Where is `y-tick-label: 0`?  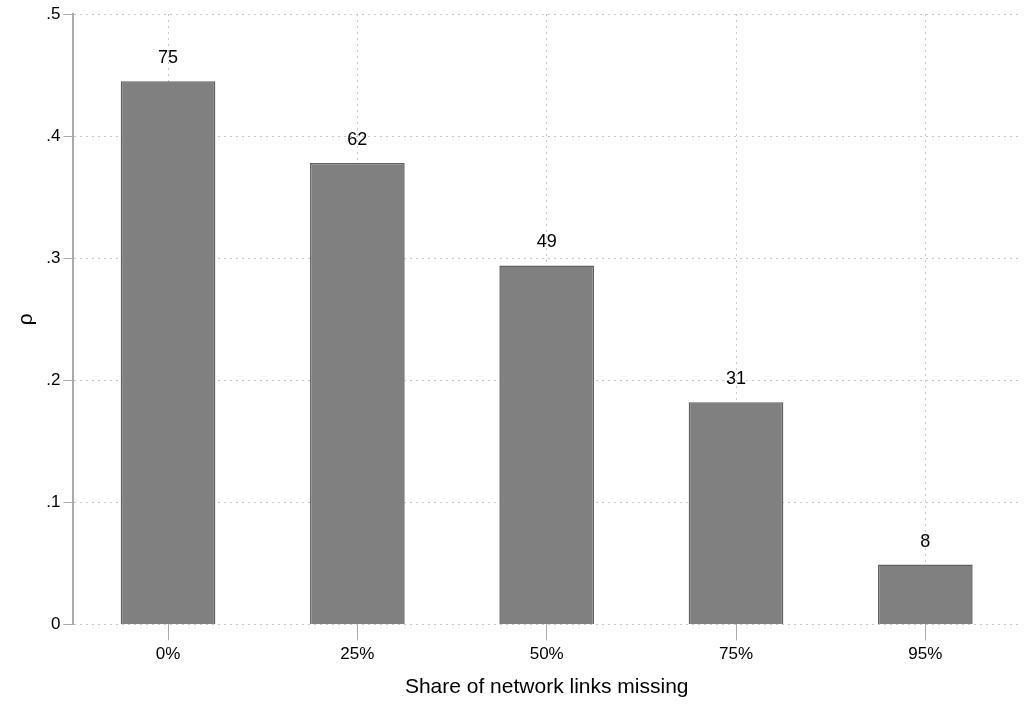
y-tick-label: 0 is located at coordinates (55, 624).